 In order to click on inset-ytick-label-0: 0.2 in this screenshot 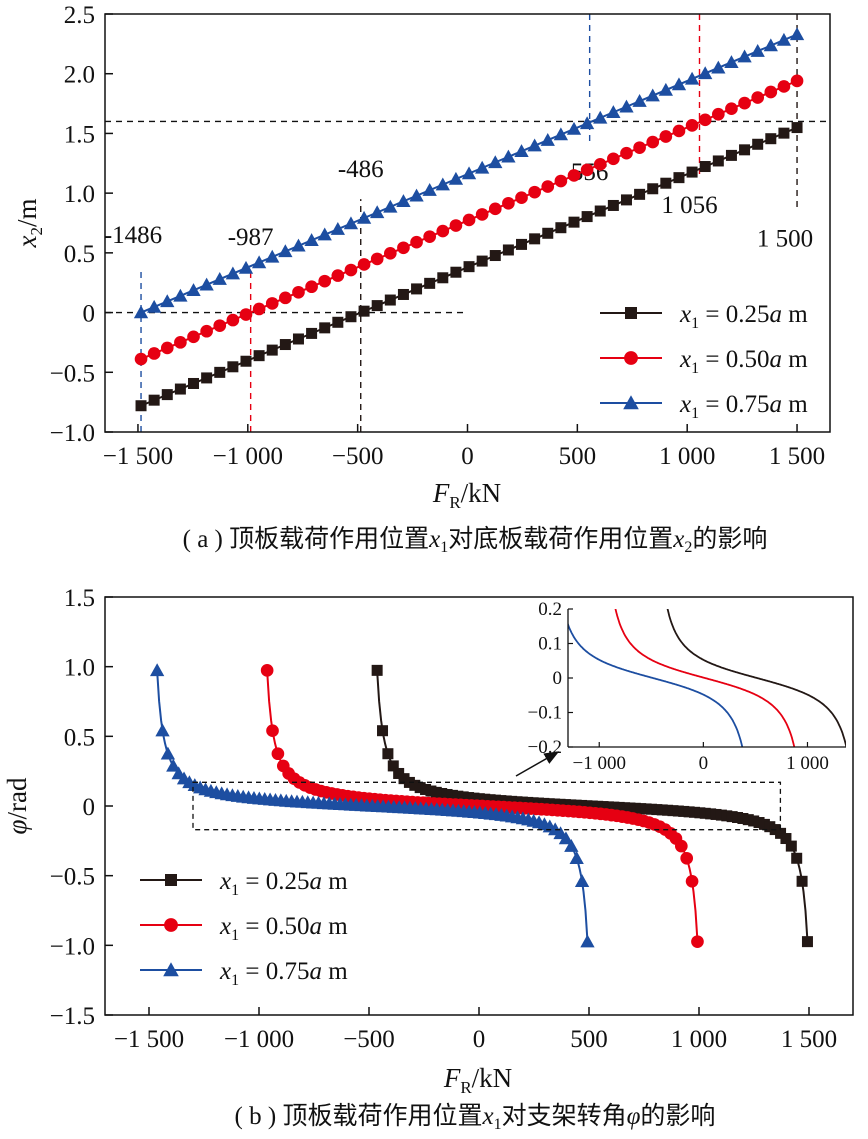, I will do `click(550, 609)`.